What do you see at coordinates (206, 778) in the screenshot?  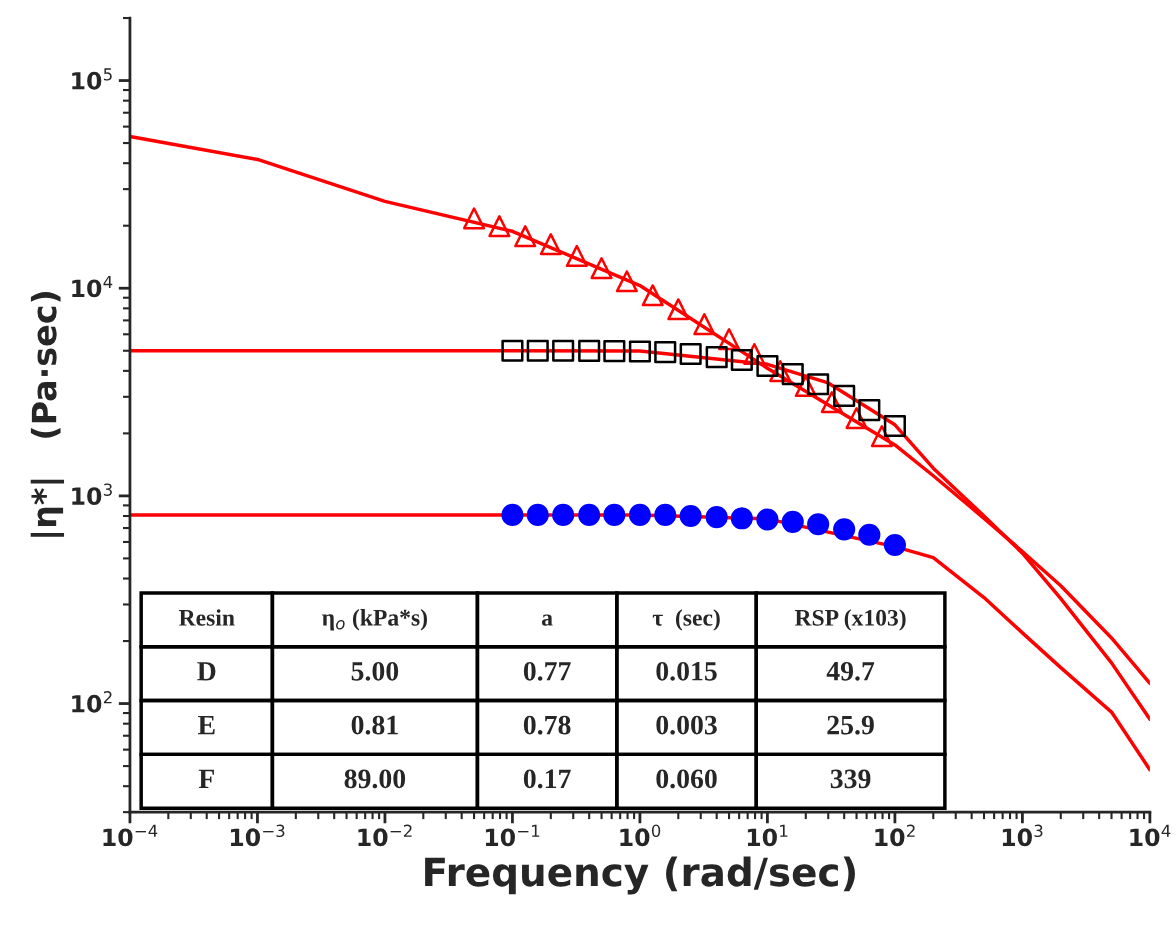 I see `annotation: F` at bounding box center [206, 778].